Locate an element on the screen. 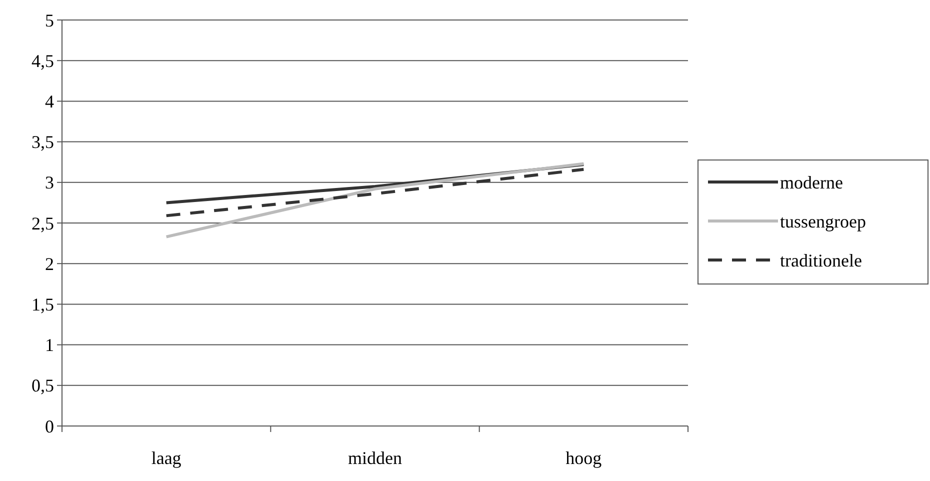 The image size is (930, 481). y-tick-label: 2 is located at coordinates (49, 264).